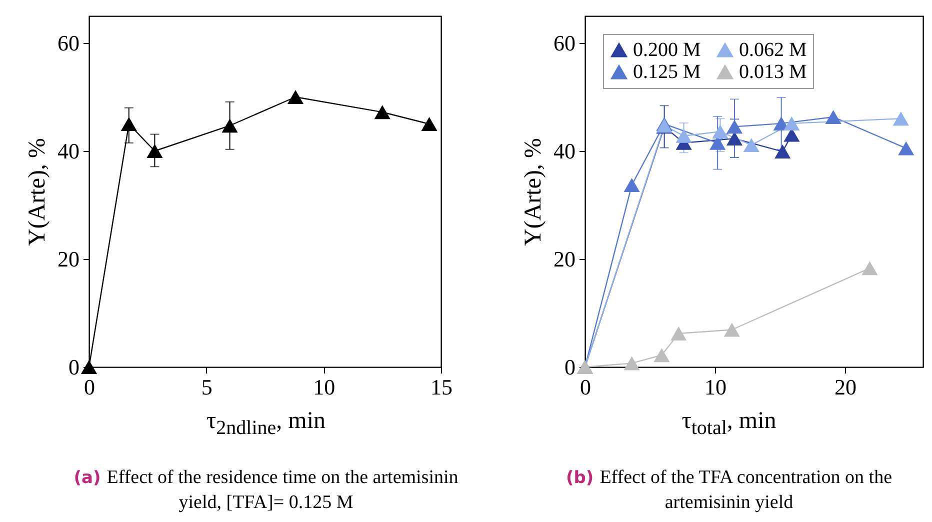 This screenshot has width=932, height=522. What do you see at coordinates (266, 424) in the screenshot?
I see `x-axis-title: τ$_{2ndline}$, min` at bounding box center [266, 424].